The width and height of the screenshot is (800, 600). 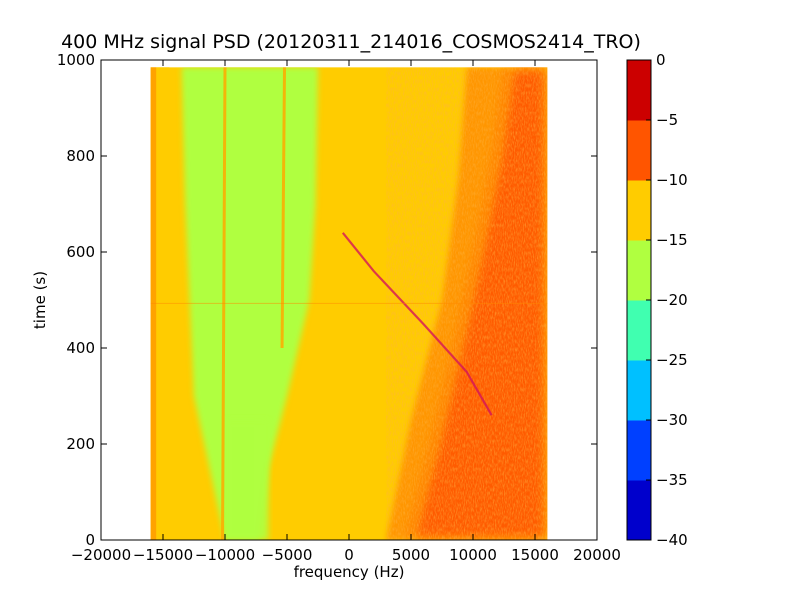 What do you see at coordinates (672, 240) in the screenshot?
I see `colorbar-tick-label: −15` at bounding box center [672, 240].